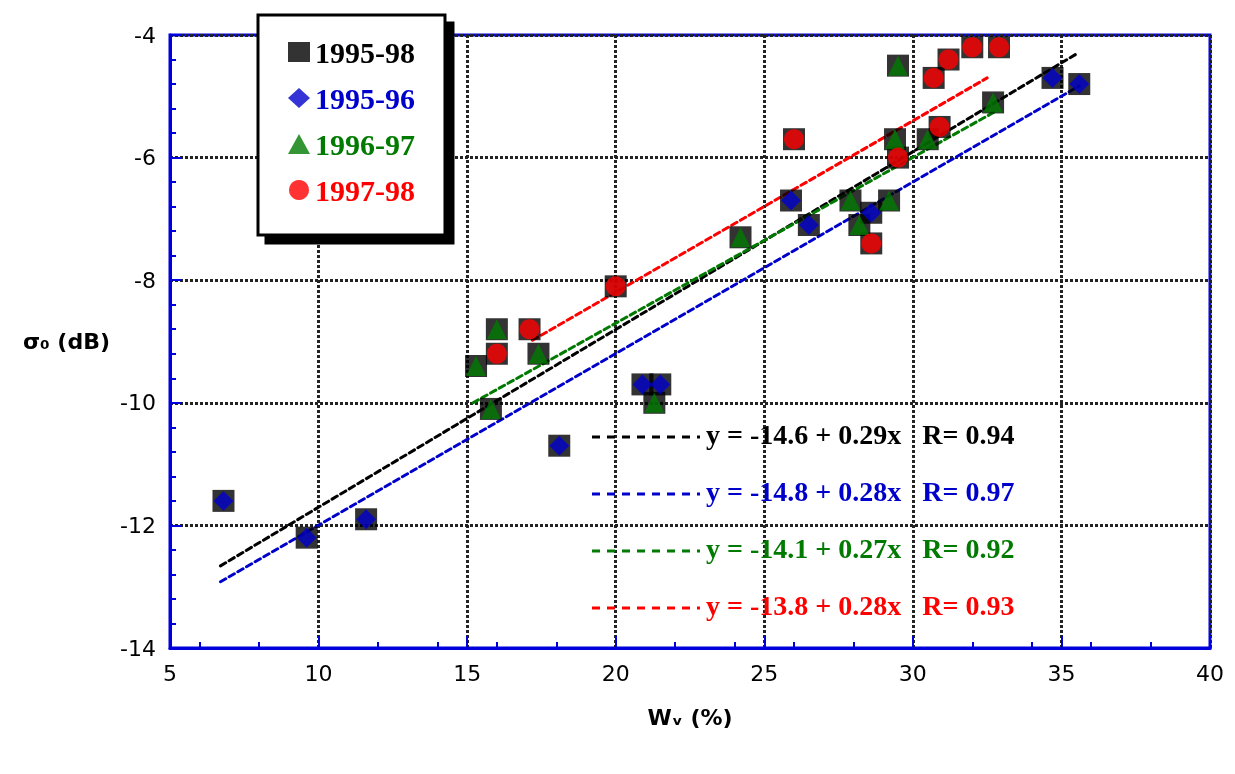  What do you see at coordinates (66, 341) in the screenshot?
I see `y-axis-title: σ₀ (dB)` at bounding box center [66, 341].